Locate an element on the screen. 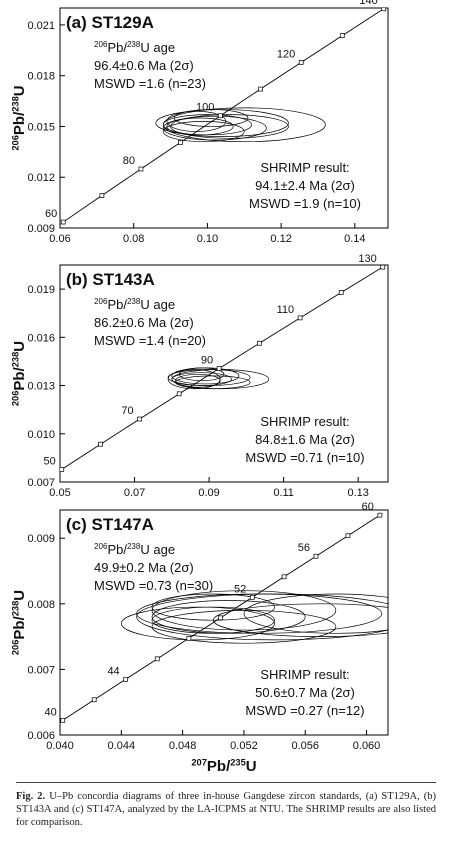  shrimp-mswd: MSWD =0.71 (n=10) is located at coordinates (304, 457).